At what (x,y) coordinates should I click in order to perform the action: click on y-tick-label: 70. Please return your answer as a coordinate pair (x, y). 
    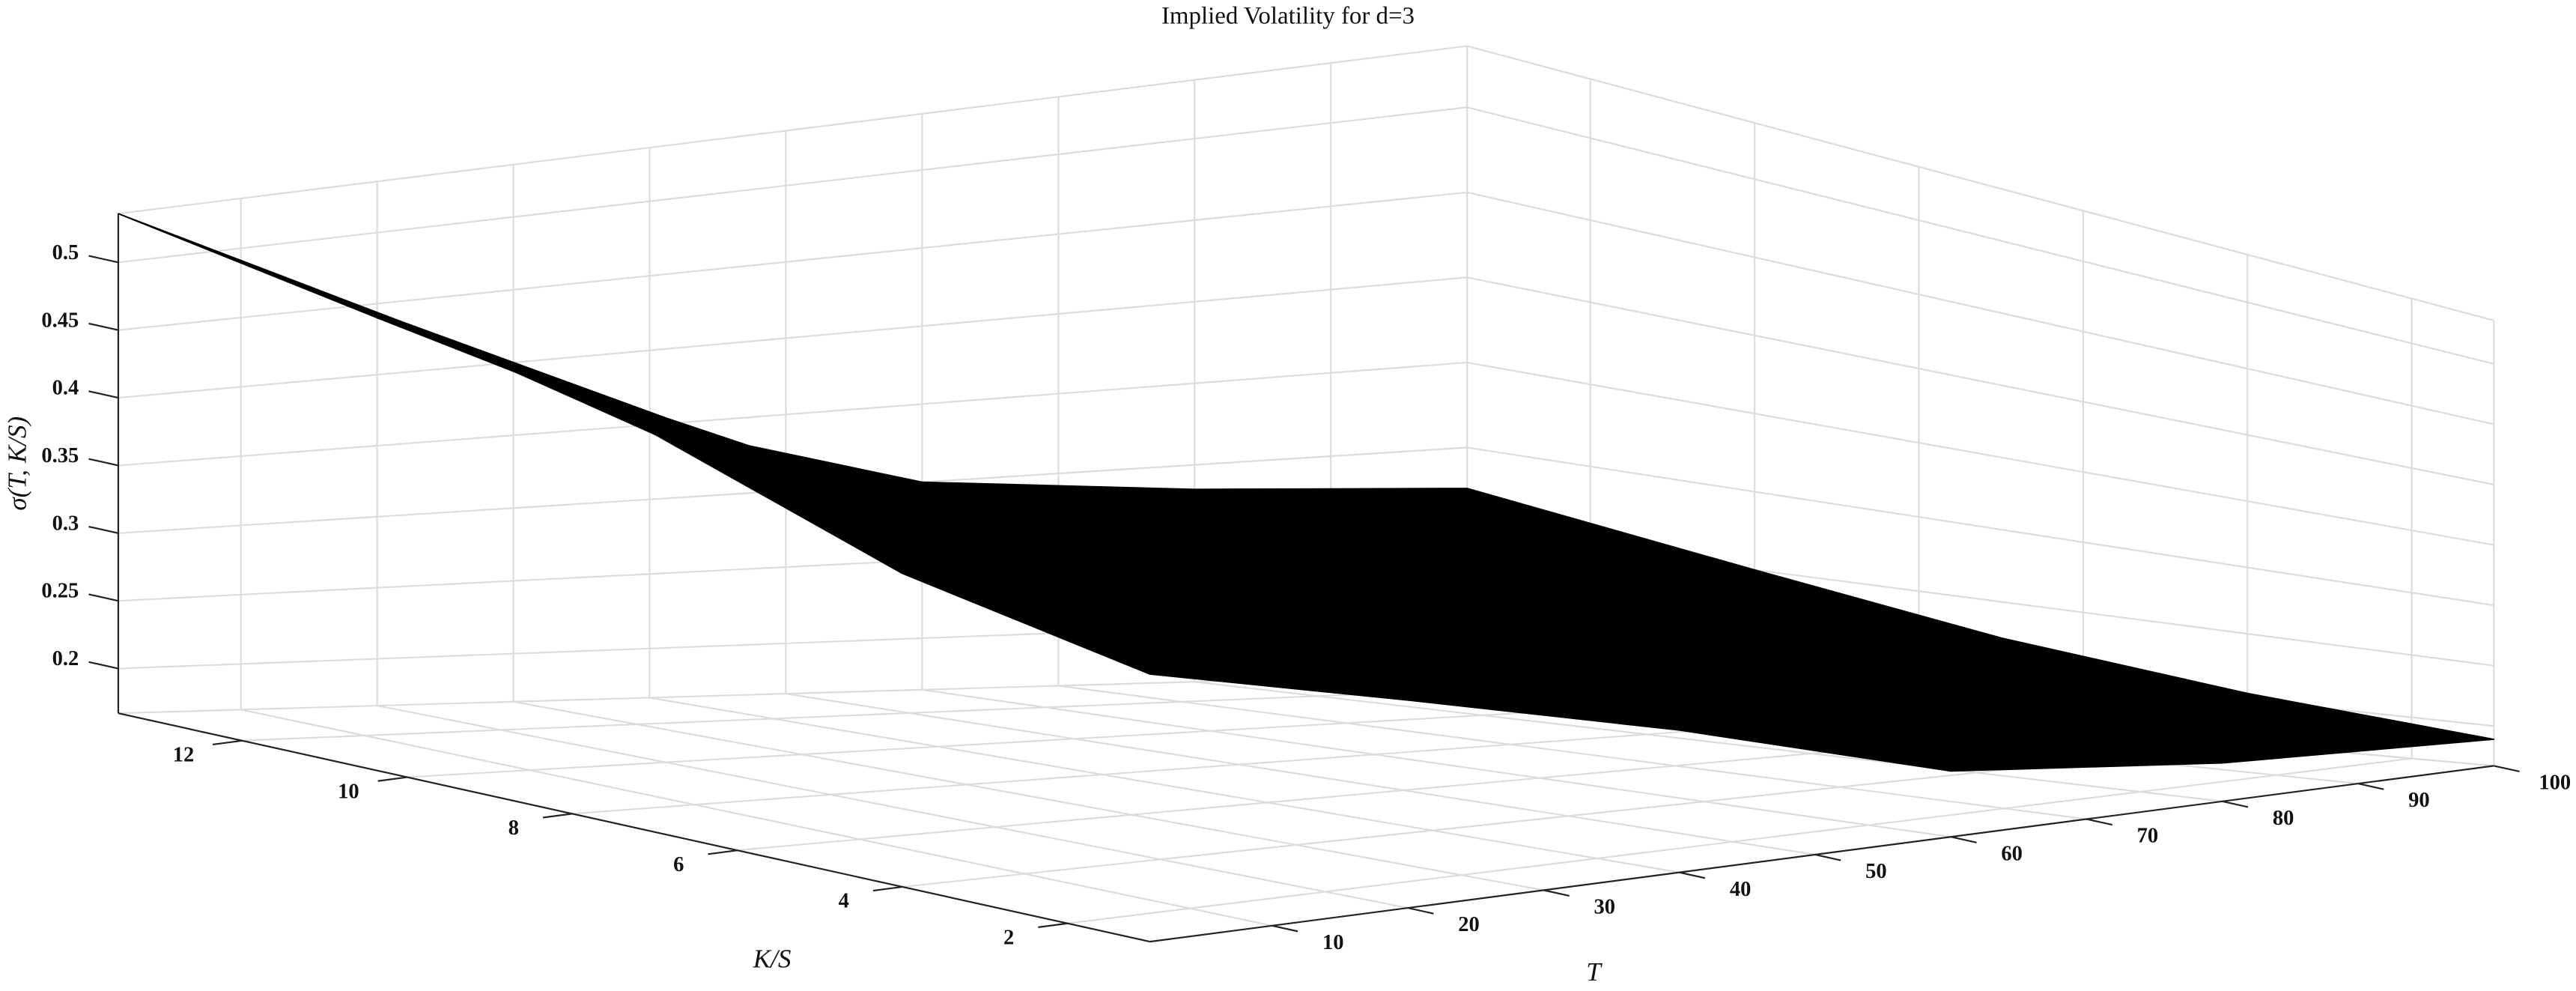
    Looking at the image, I should click on (2148, 836).